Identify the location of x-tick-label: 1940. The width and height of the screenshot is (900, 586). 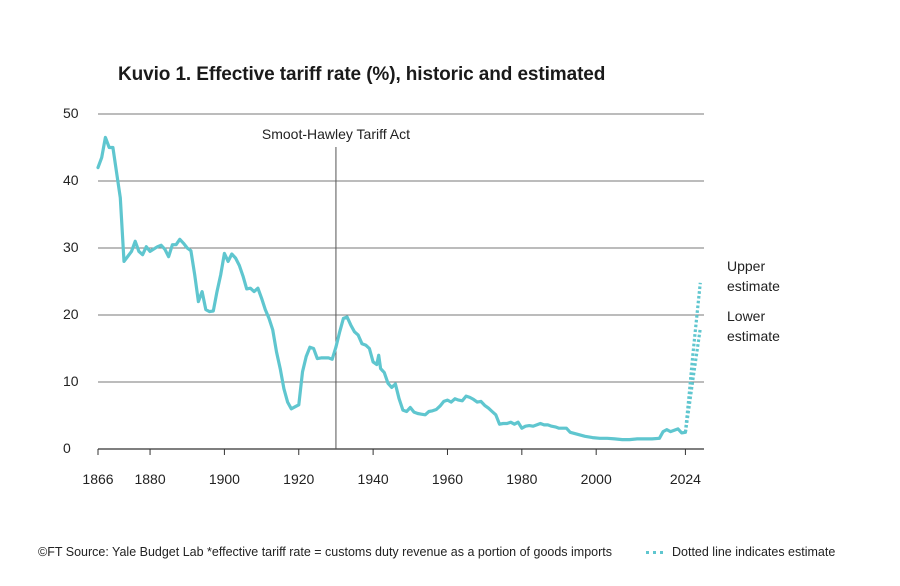
(373, 479).